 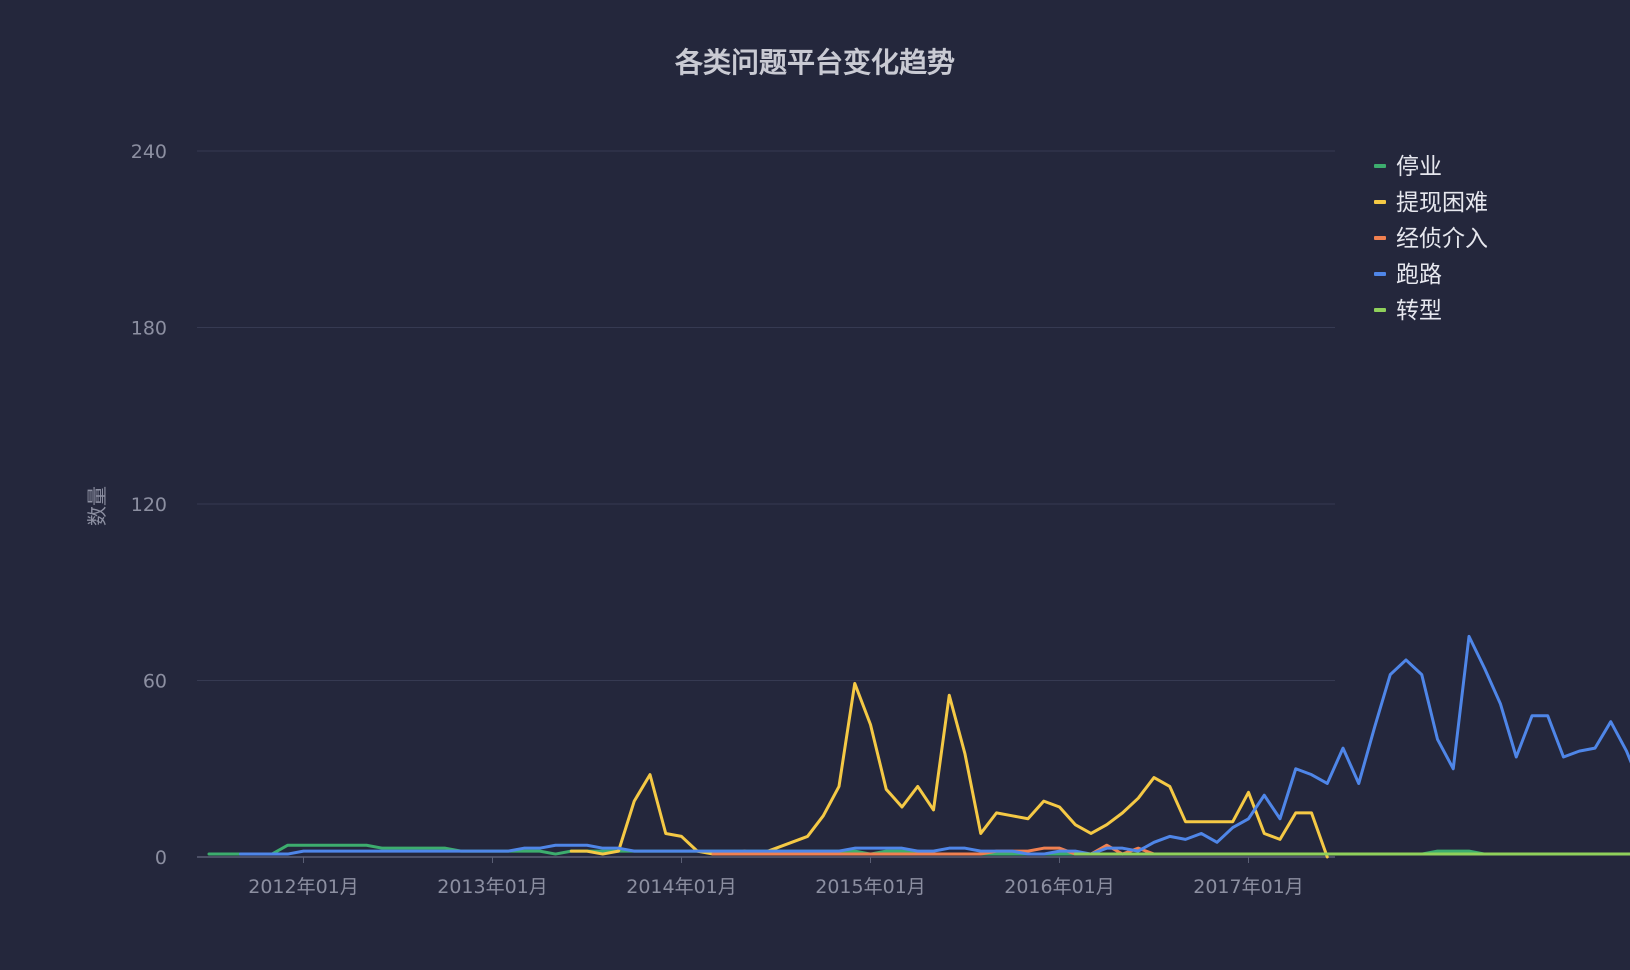 I want to click on x-tick-label: 2015年01月, so click(x=870, y=887).